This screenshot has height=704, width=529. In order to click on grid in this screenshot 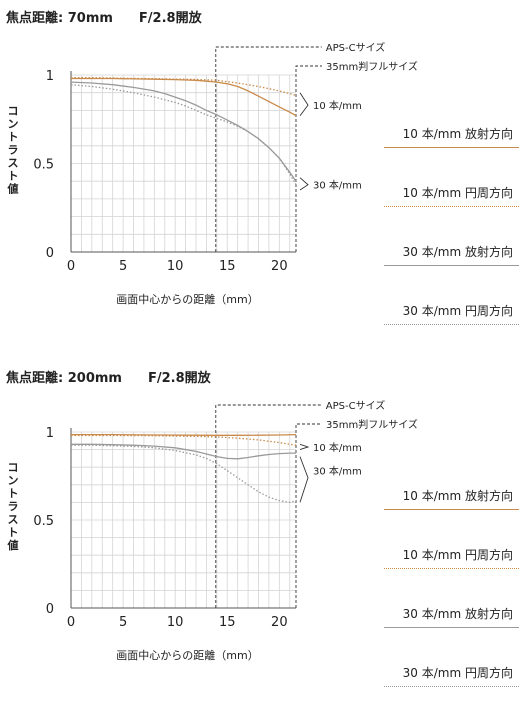, I will do `click(183, 518)`.